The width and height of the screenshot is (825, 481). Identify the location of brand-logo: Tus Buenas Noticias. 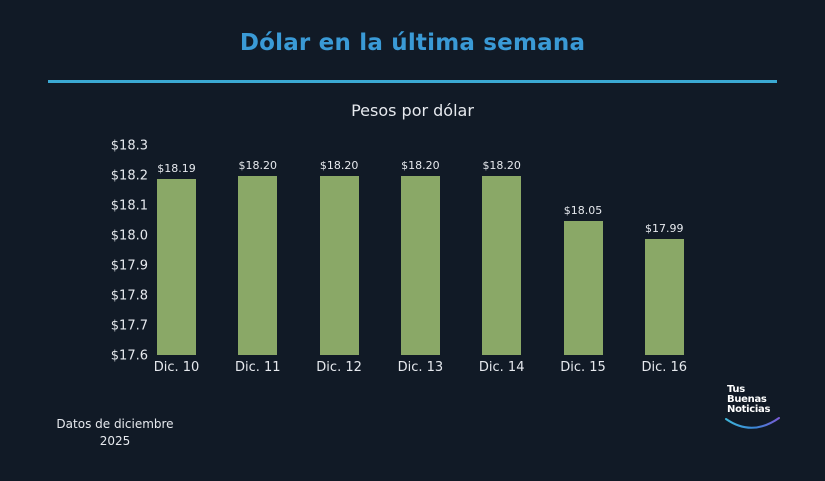
(756, 409).